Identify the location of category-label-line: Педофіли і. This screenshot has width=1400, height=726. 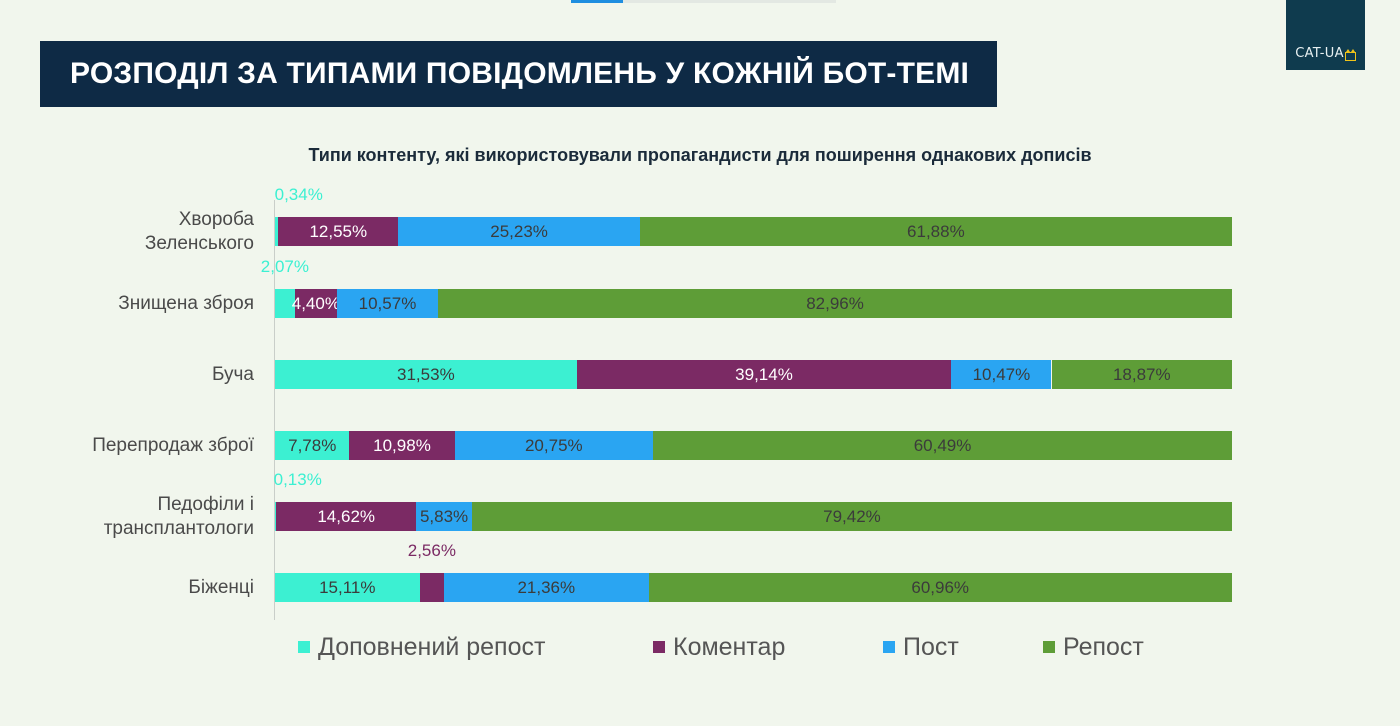
(205, 504).